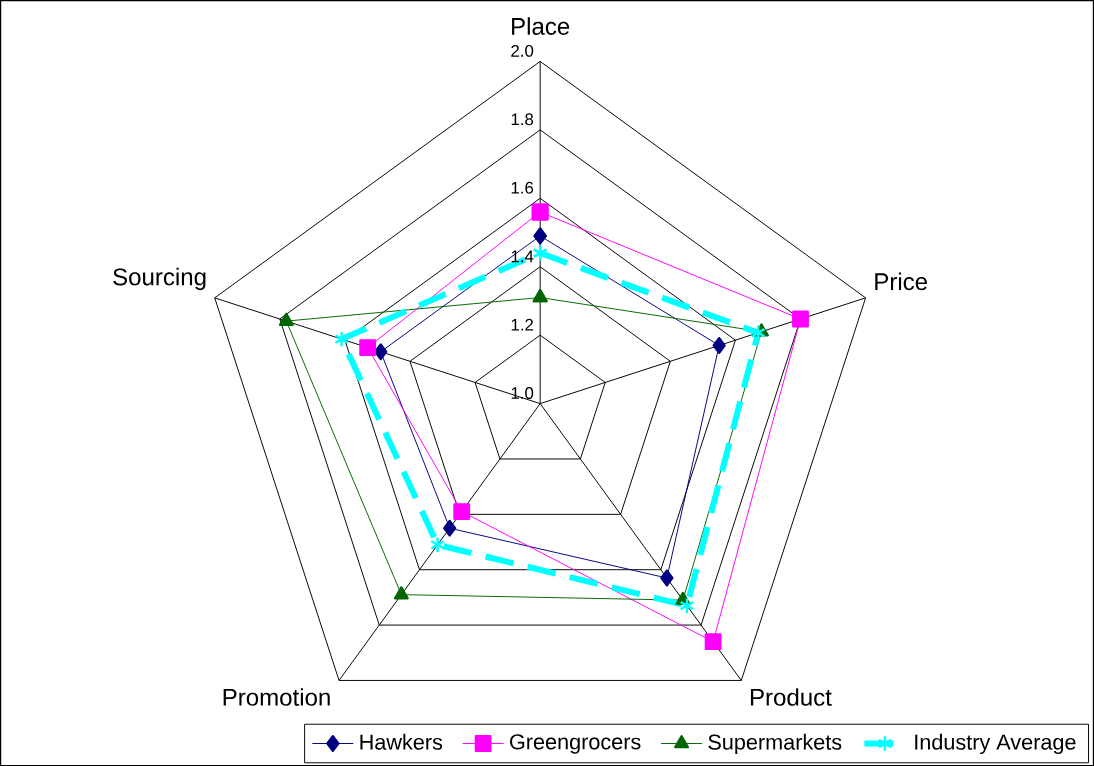 The width and height of the screenshot is (1094, 766). Describe the element at coordinates (575, 744) in the screenshot. I see `legend-label: Greengrocers` at that location.